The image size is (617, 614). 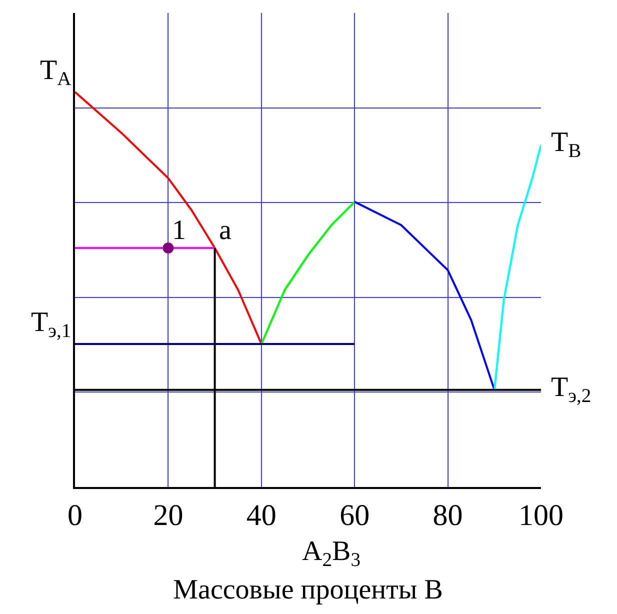 I want to click on annotation: T$_{B}$, so click(x=566, y=144).